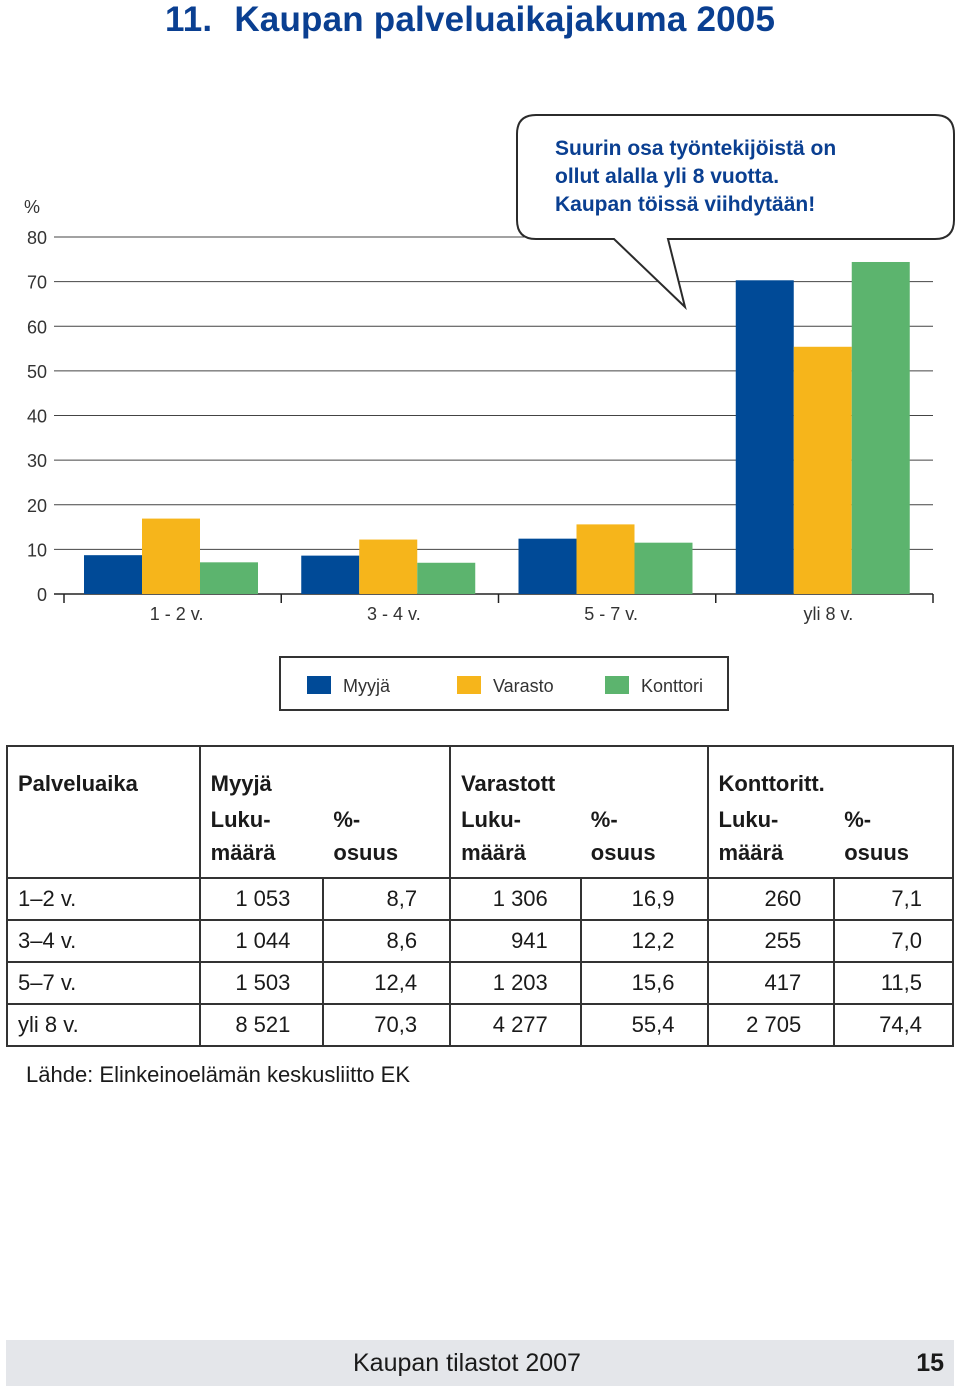 This screenshot has width=960, height=1398. I want to click on page-title: 11. Kaupan palveluaikajakuma 2005, so click(470, 20).